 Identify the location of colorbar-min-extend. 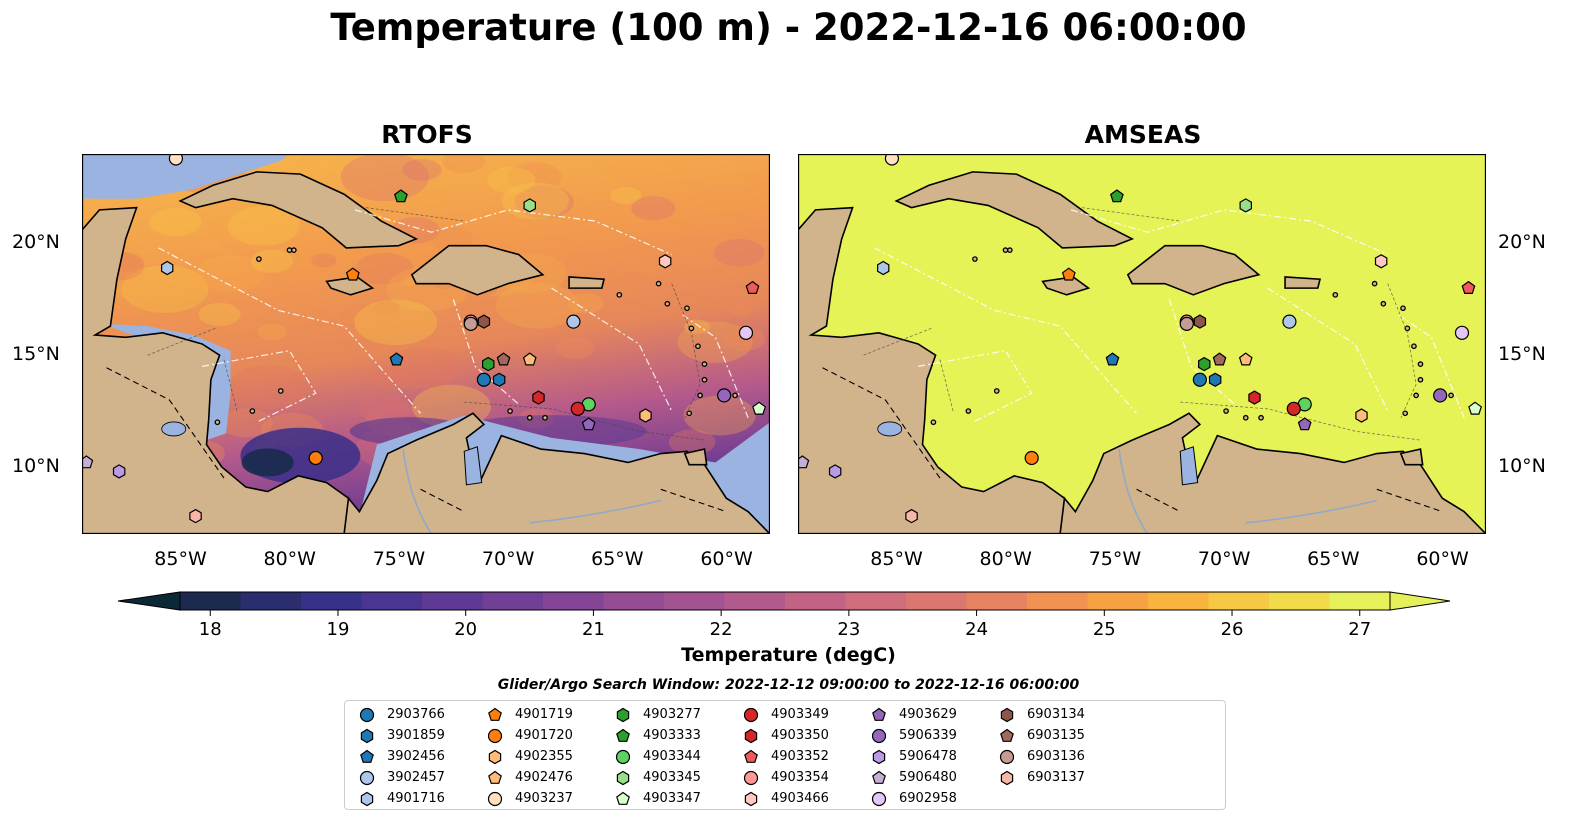
(149, 601).